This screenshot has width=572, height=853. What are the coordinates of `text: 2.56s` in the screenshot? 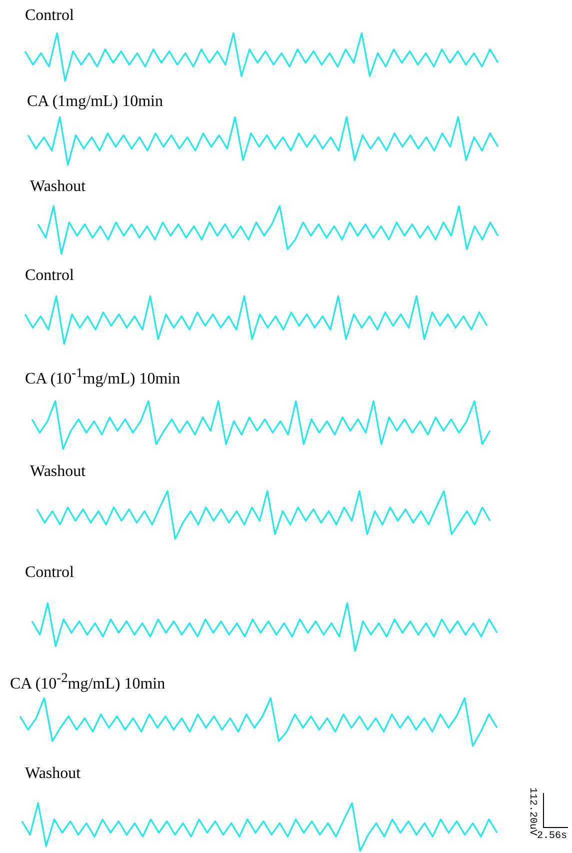 It's located at (552, 836).